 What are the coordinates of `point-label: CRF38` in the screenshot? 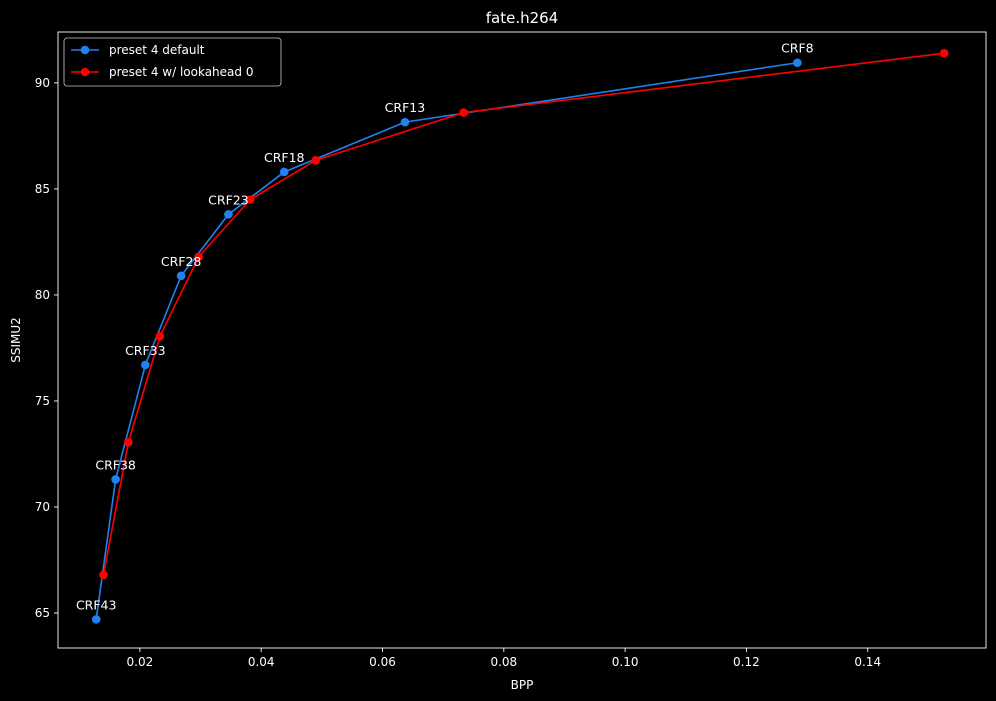 It's located at (115, 464).